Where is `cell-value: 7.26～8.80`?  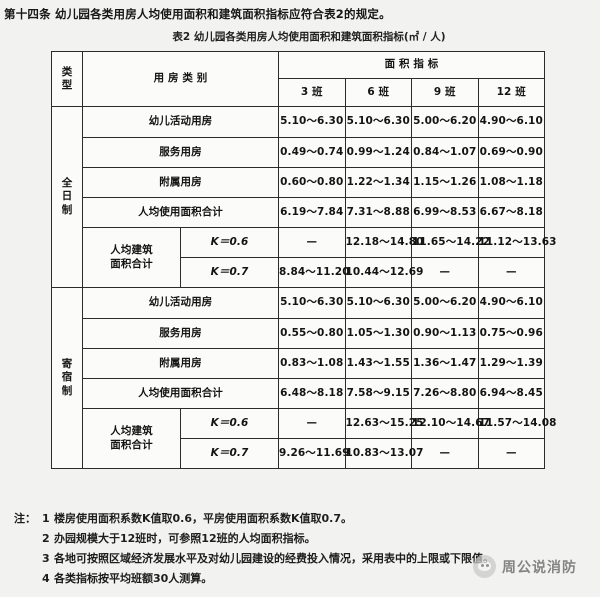 cell-value: 7.26～8.80 is located at coordinates (445, 393).